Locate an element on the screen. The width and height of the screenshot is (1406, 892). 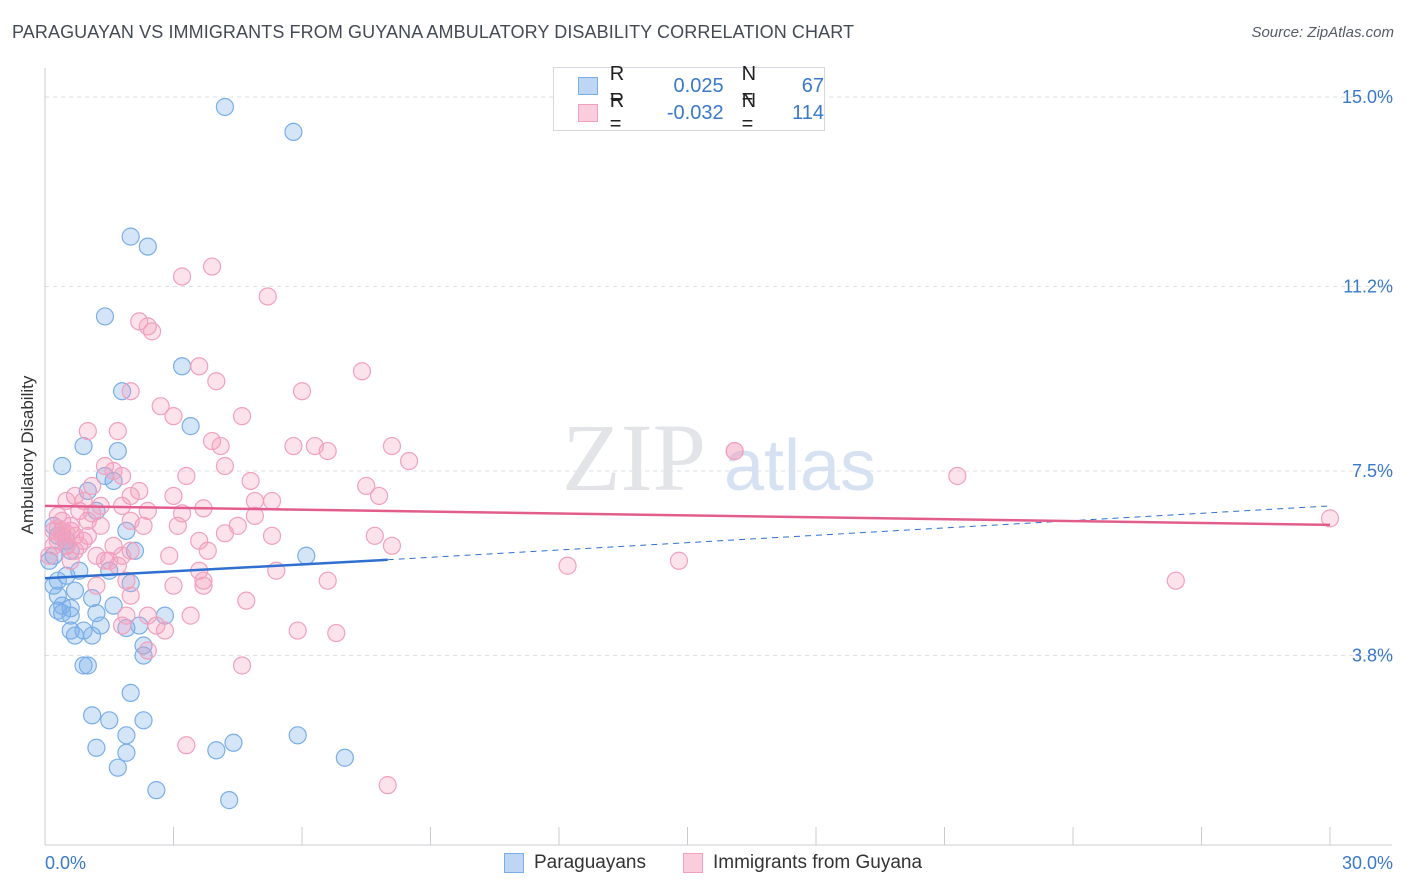
legend-r-value-guyana: -0.032 is located at coordinates (695, 112).